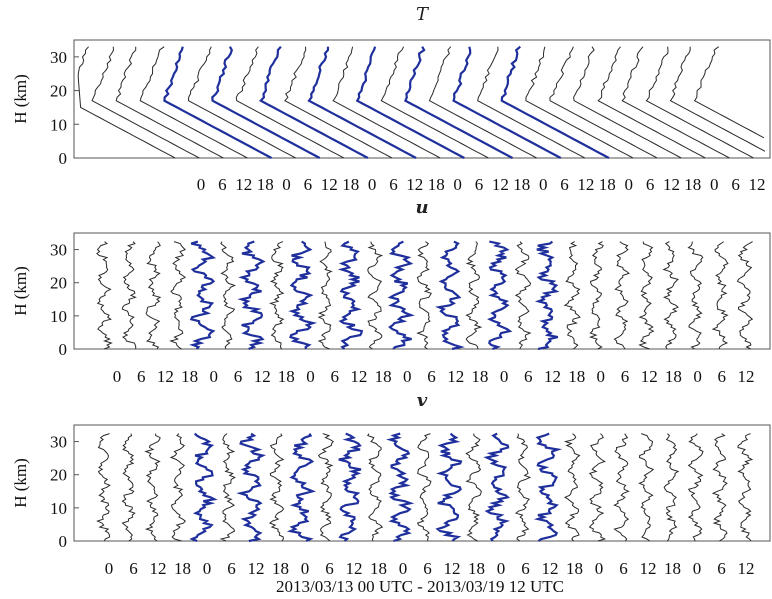 The width and height of the screenshot is (772, 599). I want to click on x-axis-label: 2013/03/13 00 UTC - 2013/03/19 12 UTC, so click(420, 586).